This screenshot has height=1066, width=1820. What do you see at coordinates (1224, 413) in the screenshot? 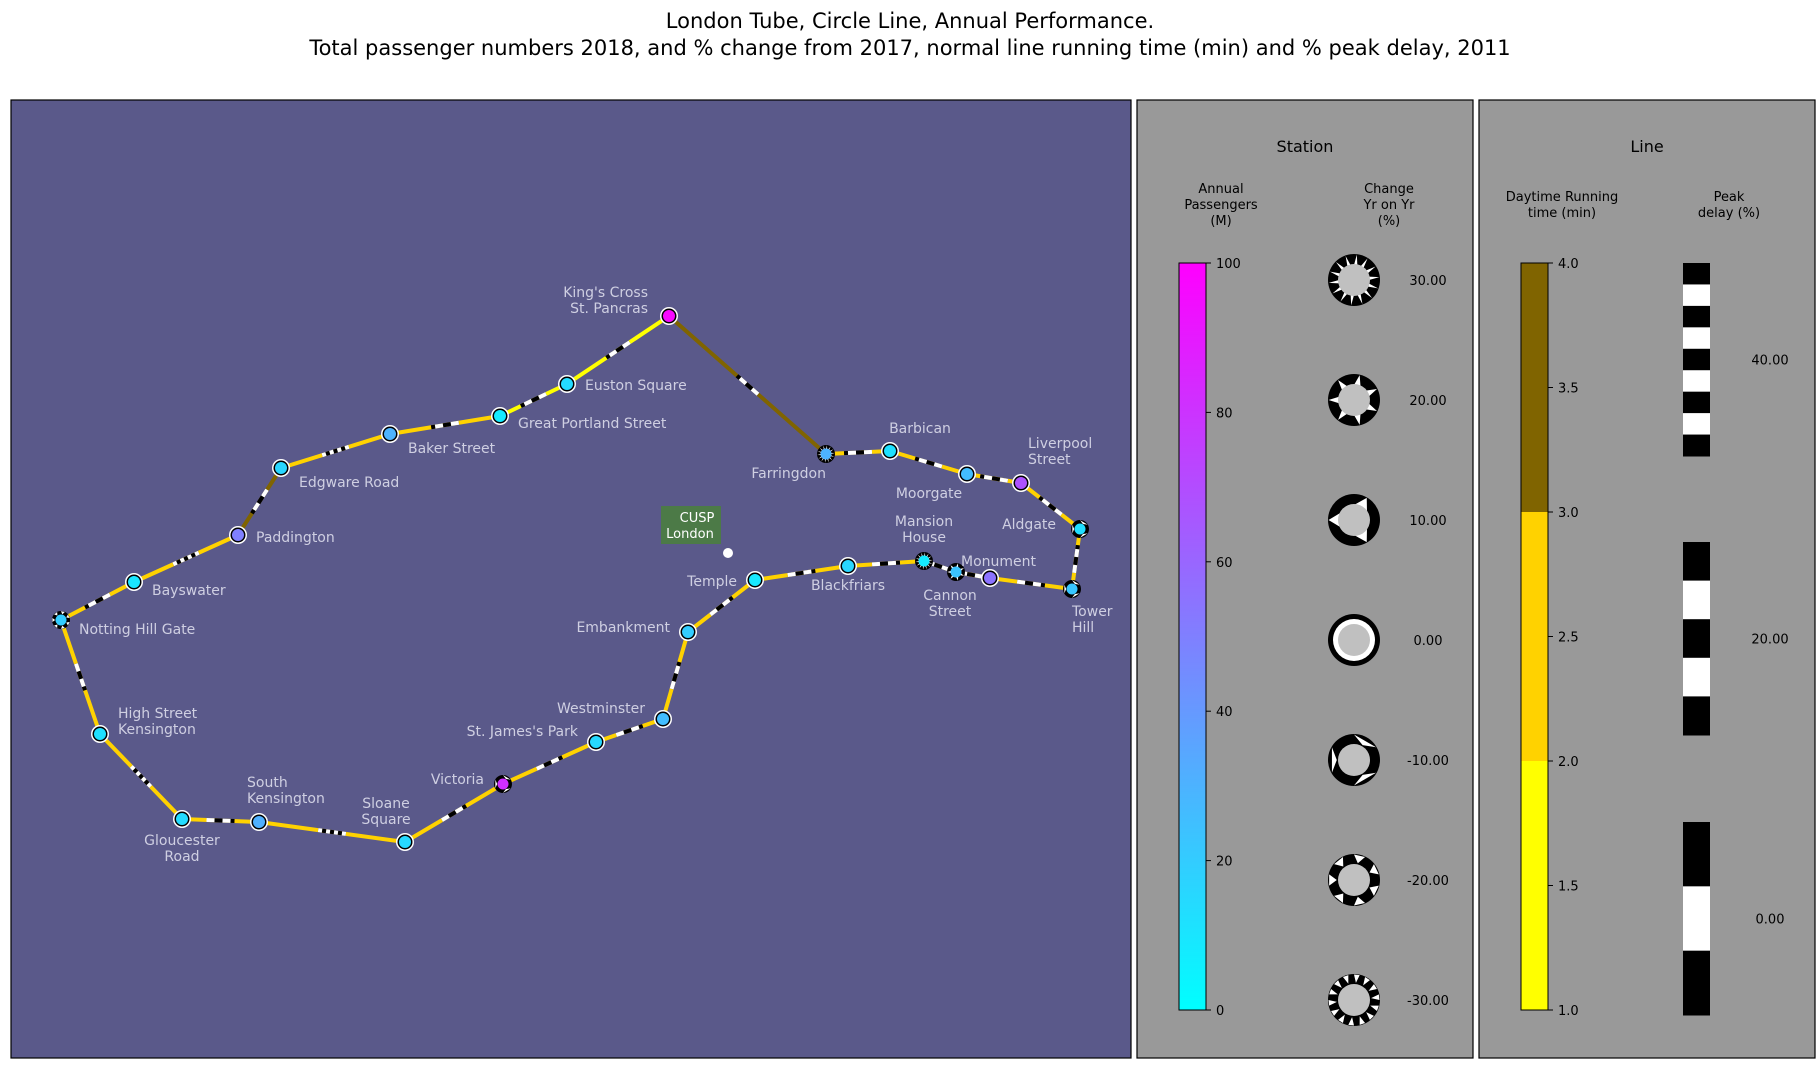
I see `passenger-tick-label: 80` at bounding box center [1224, 413].